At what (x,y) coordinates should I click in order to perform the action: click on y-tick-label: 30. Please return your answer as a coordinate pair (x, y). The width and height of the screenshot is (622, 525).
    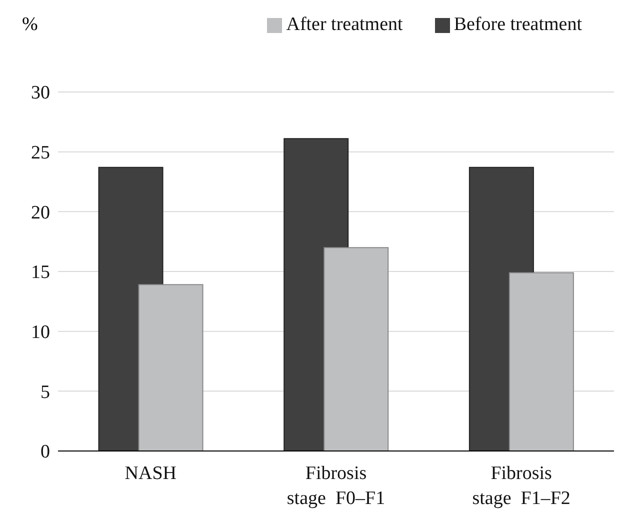
    Looking at the image, I should click on (40, 93).